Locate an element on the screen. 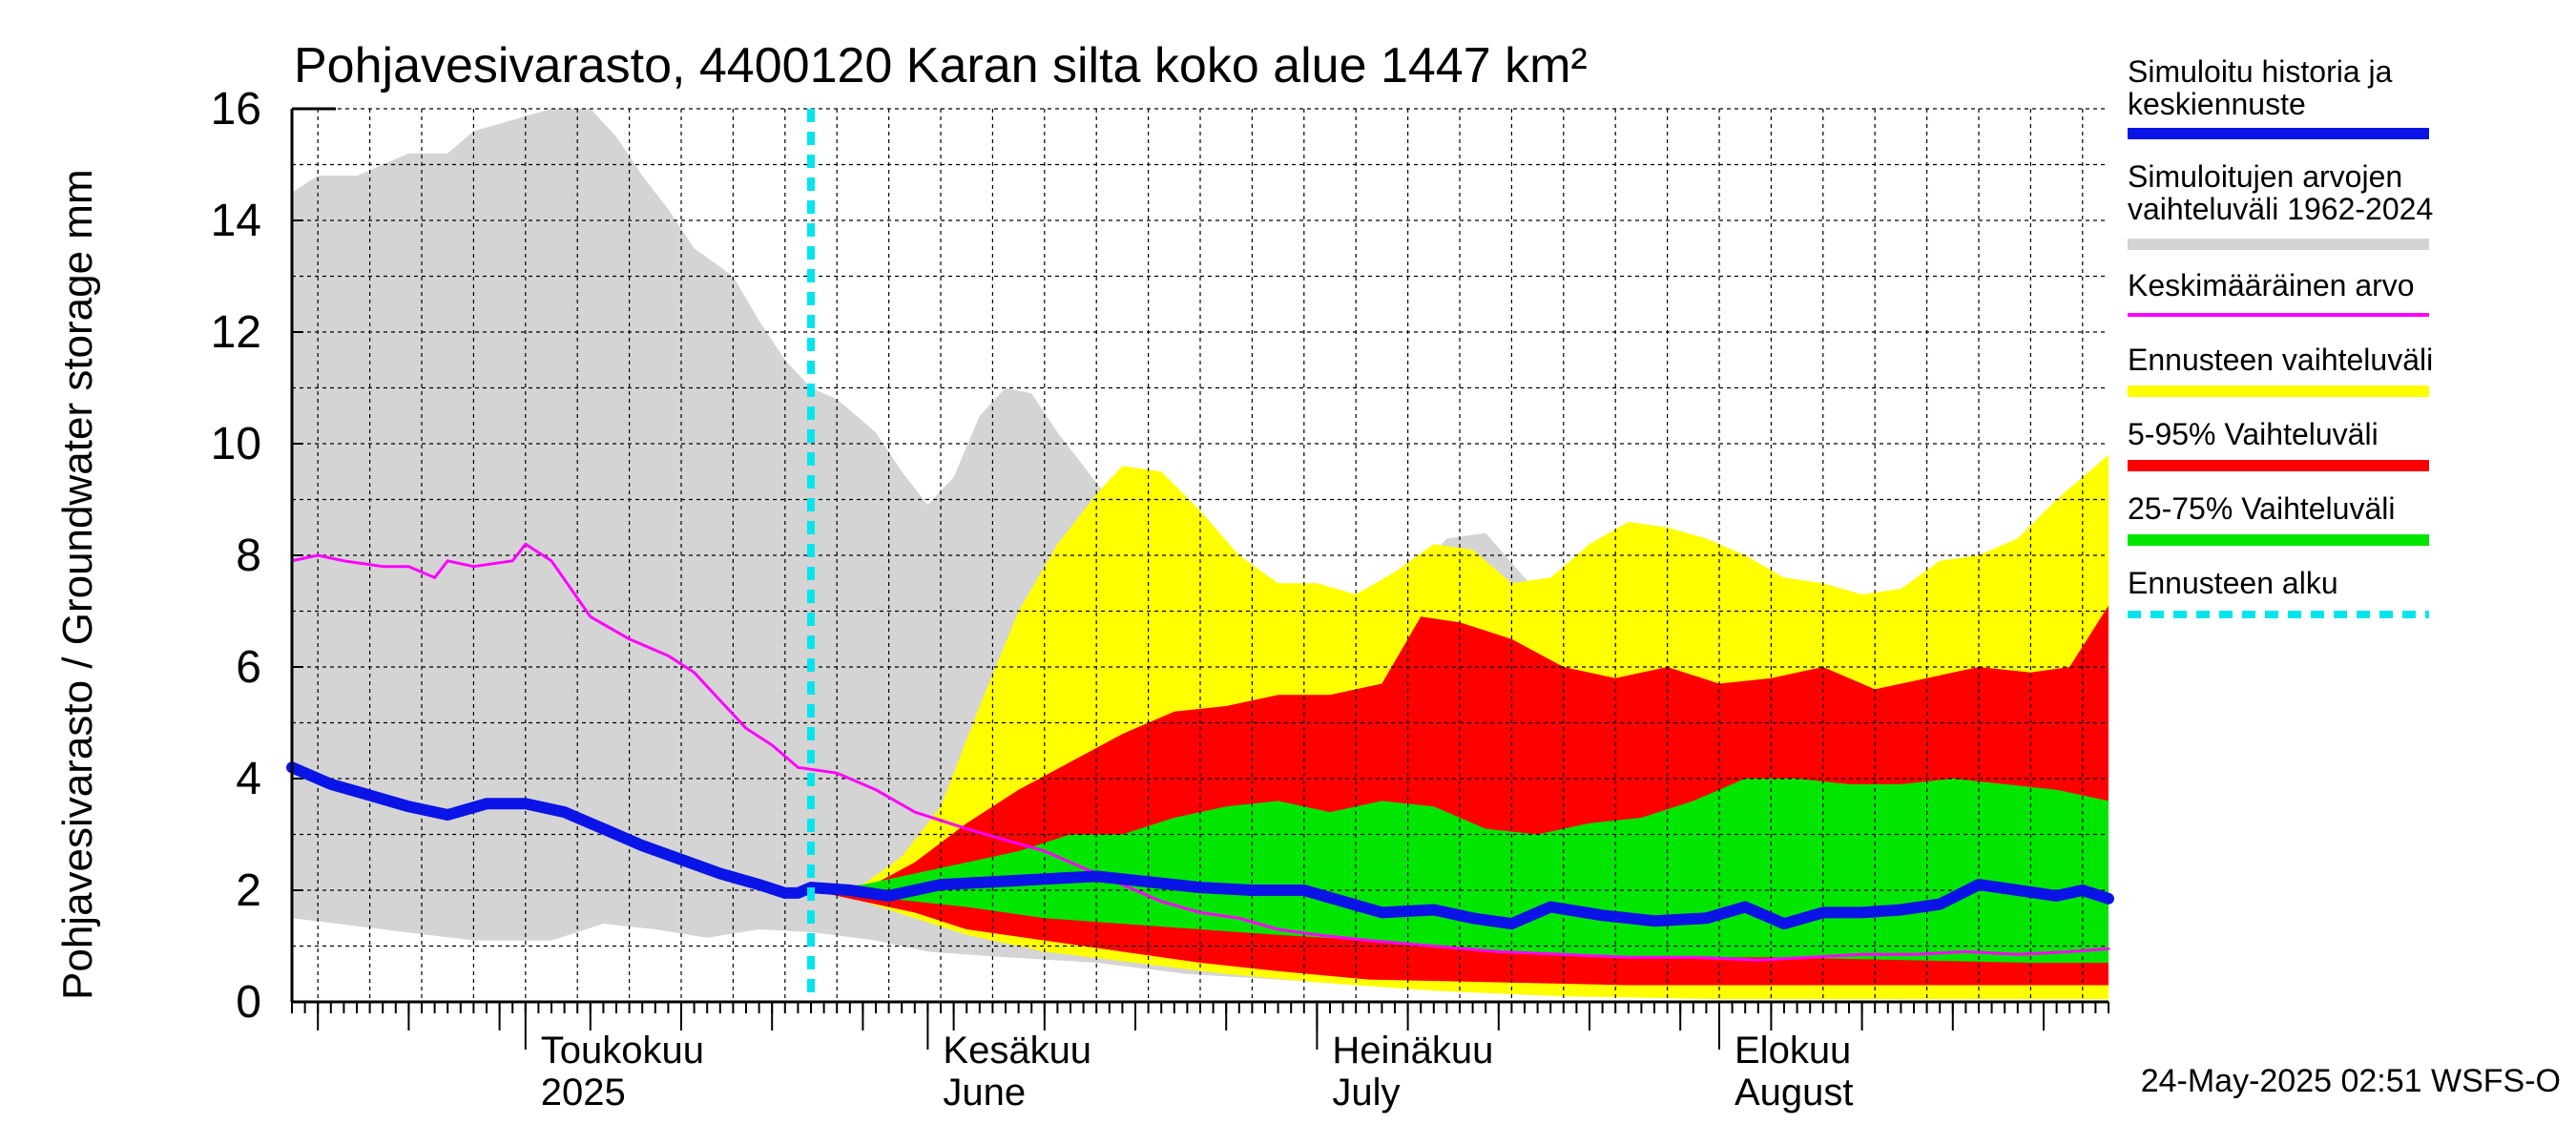 Image resolution: width=2576 pixels, height=1145 pixels. x-month-label: Toukokuu is located at coordinates (622, 1051).